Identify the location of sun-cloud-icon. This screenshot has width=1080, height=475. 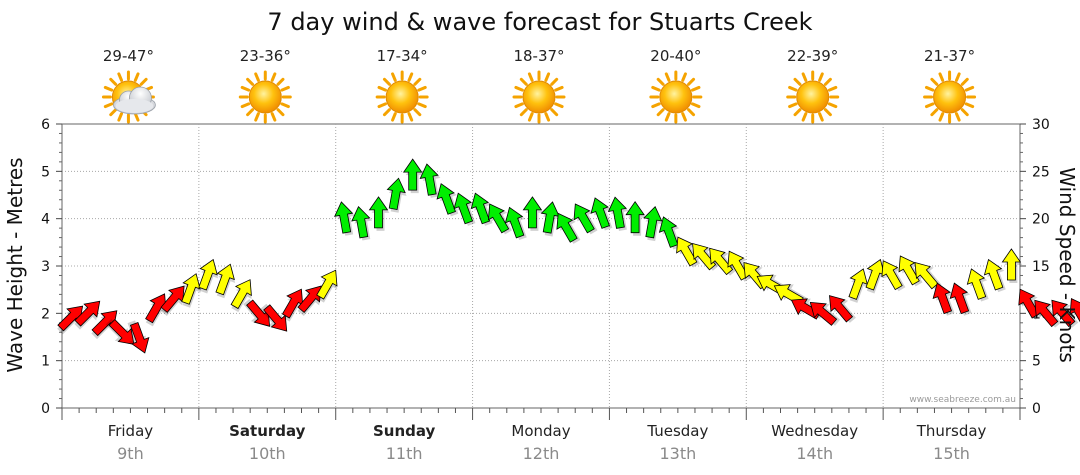
(128, 97).